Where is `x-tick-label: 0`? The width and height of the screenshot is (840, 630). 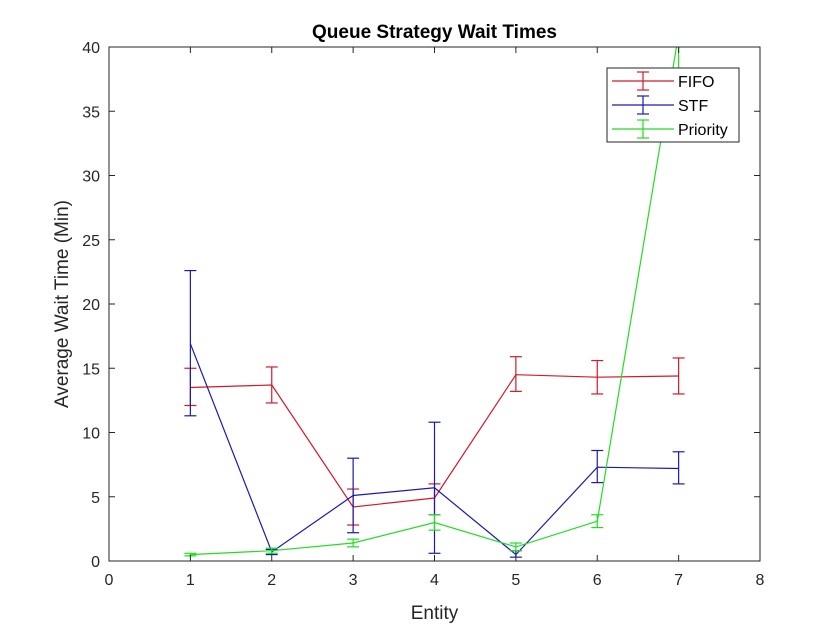
x-tick-label: 0 is located at coordinates (109, 580).